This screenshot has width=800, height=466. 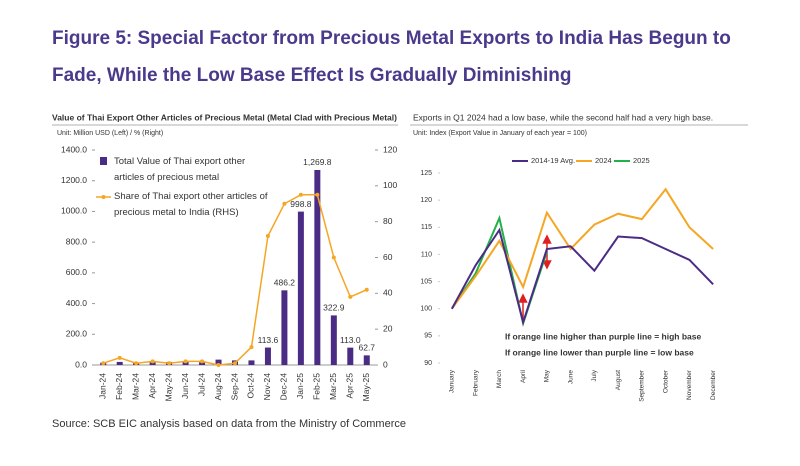 I want to click on x-tick-label: Nov-24, so click(x=267, y=387).